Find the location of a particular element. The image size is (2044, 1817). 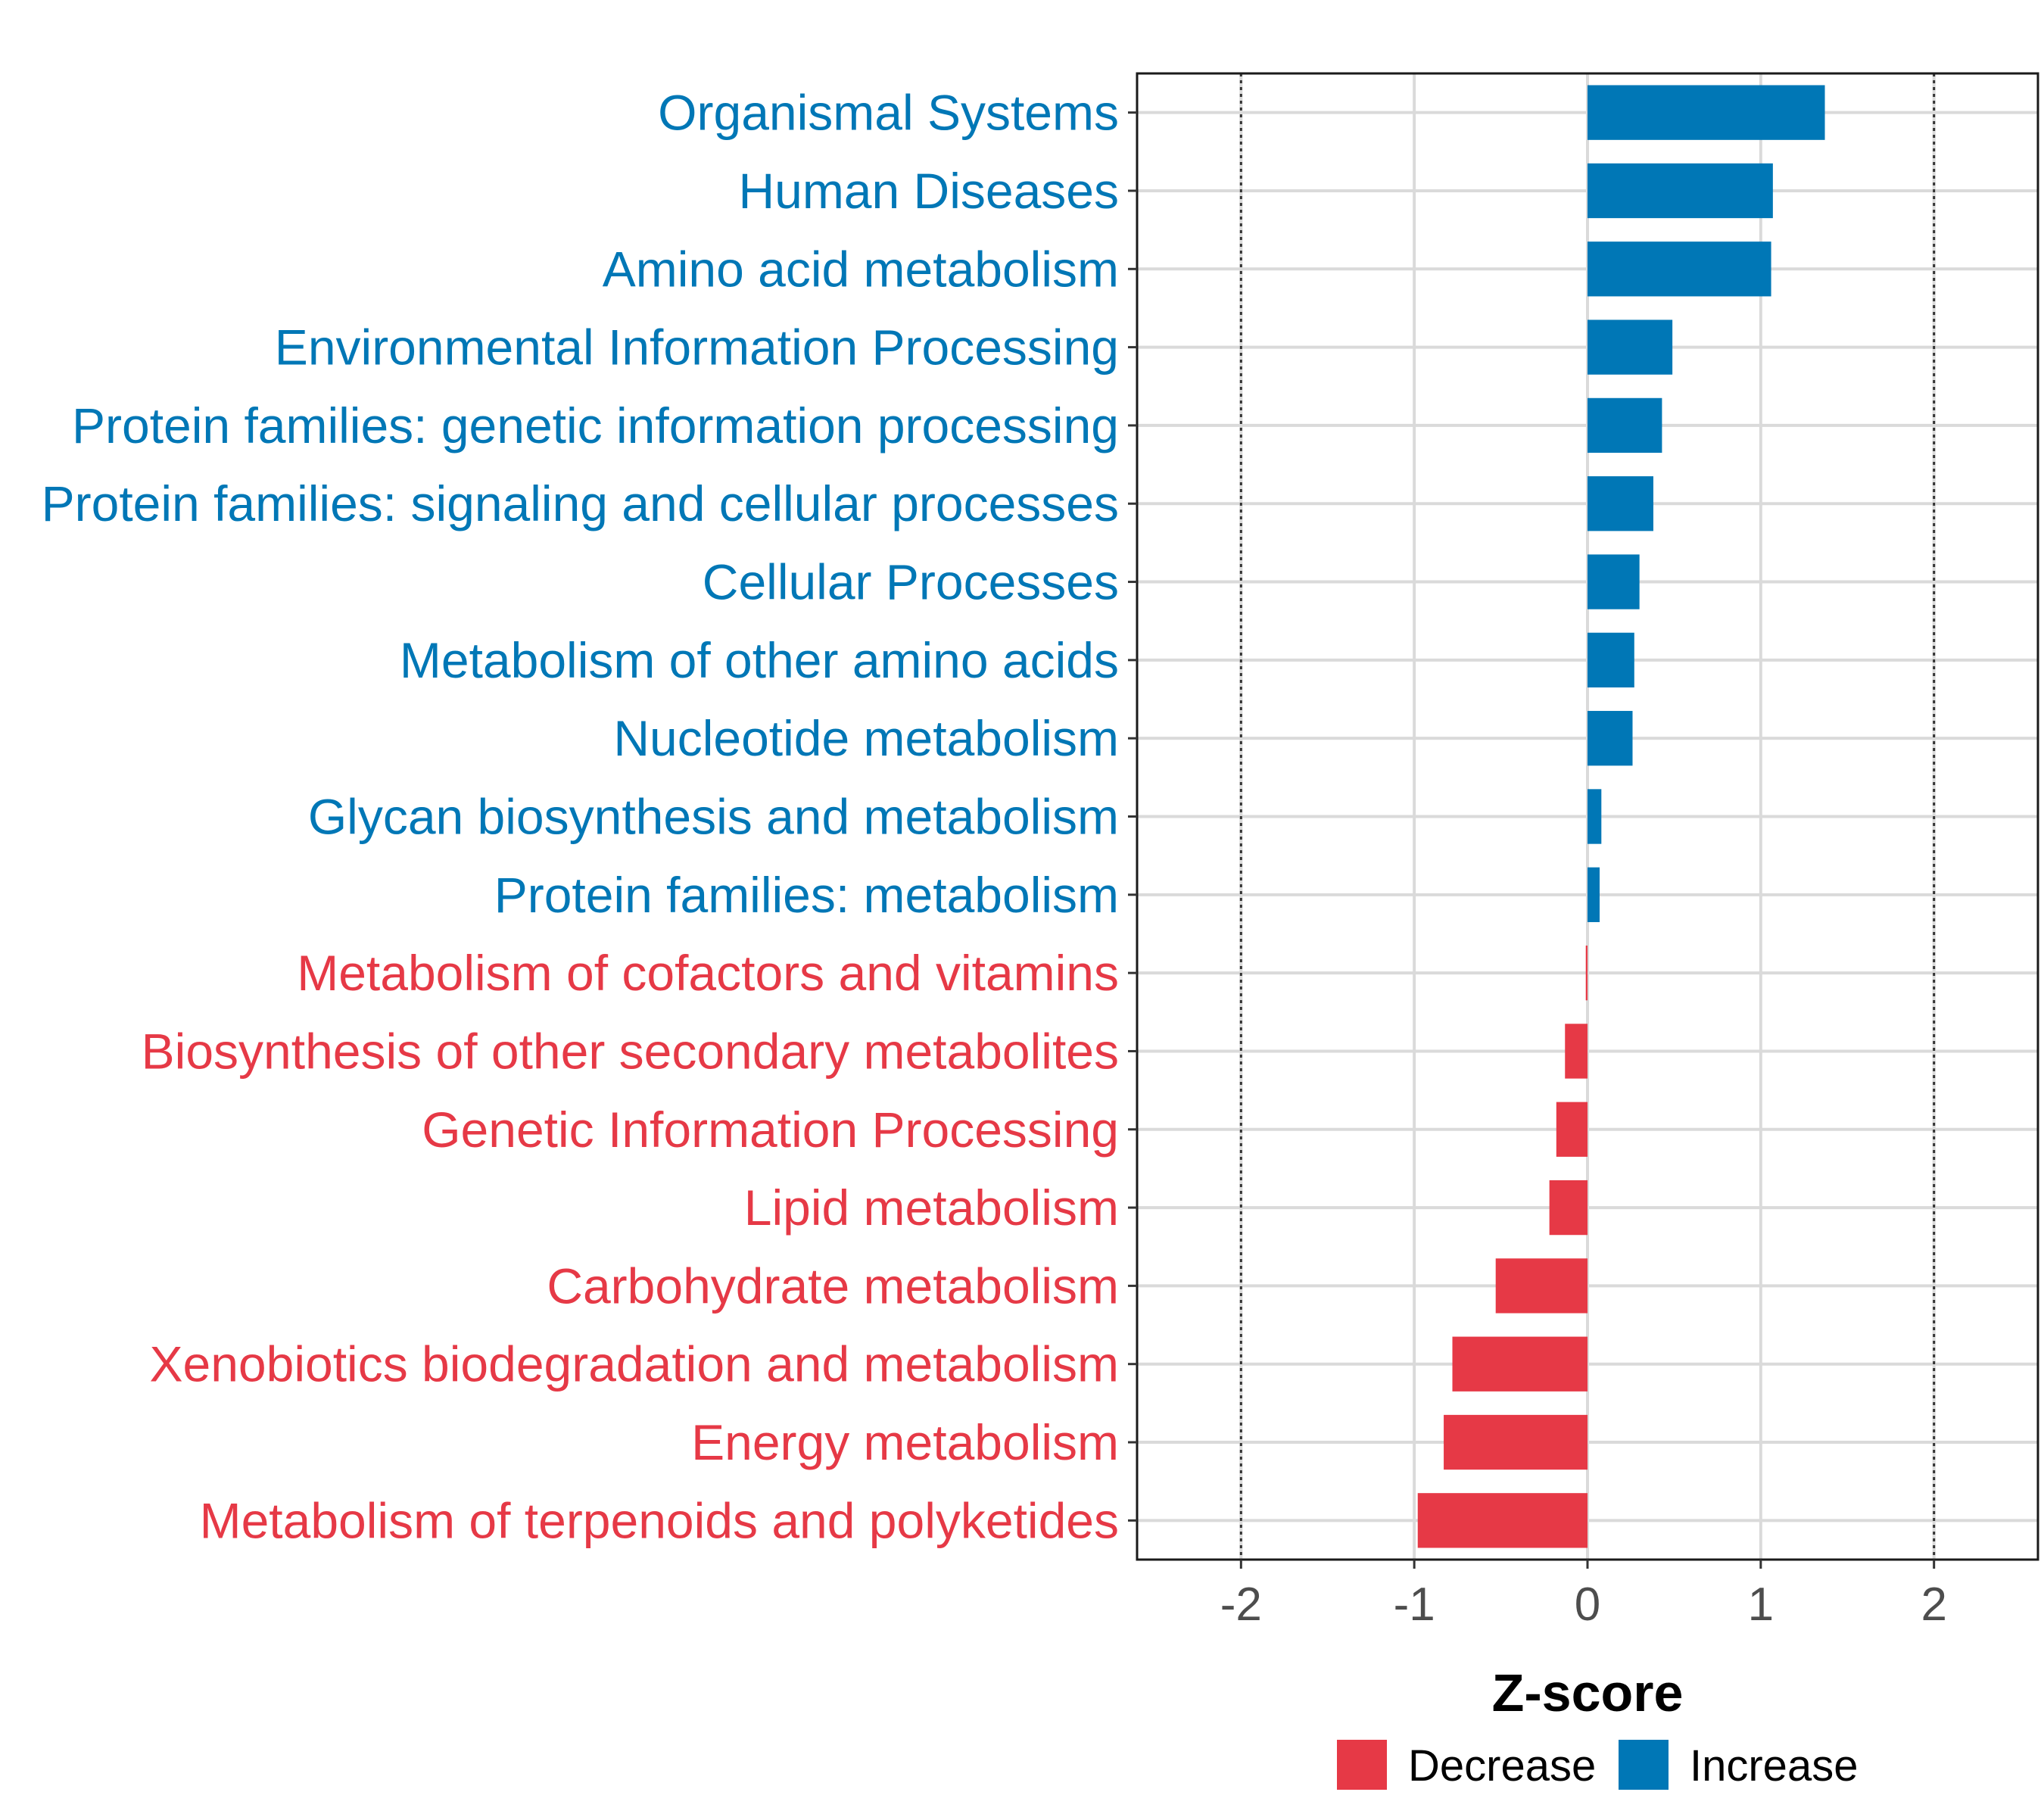

x-tick-label: 0 is located at coordinates (1588, 1605).